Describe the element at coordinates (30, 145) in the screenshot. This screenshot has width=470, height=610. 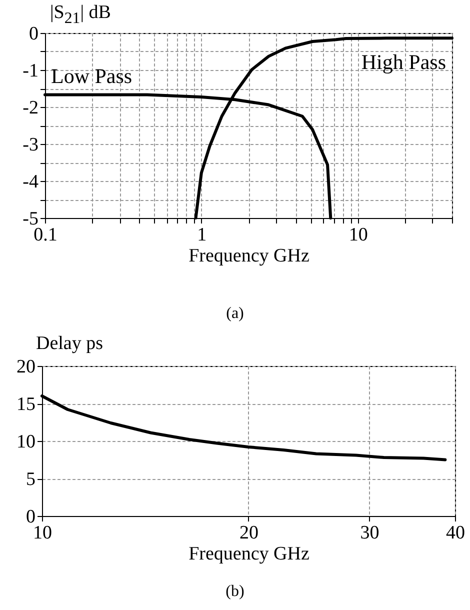
I see `y-tick-label: -3` at that location.